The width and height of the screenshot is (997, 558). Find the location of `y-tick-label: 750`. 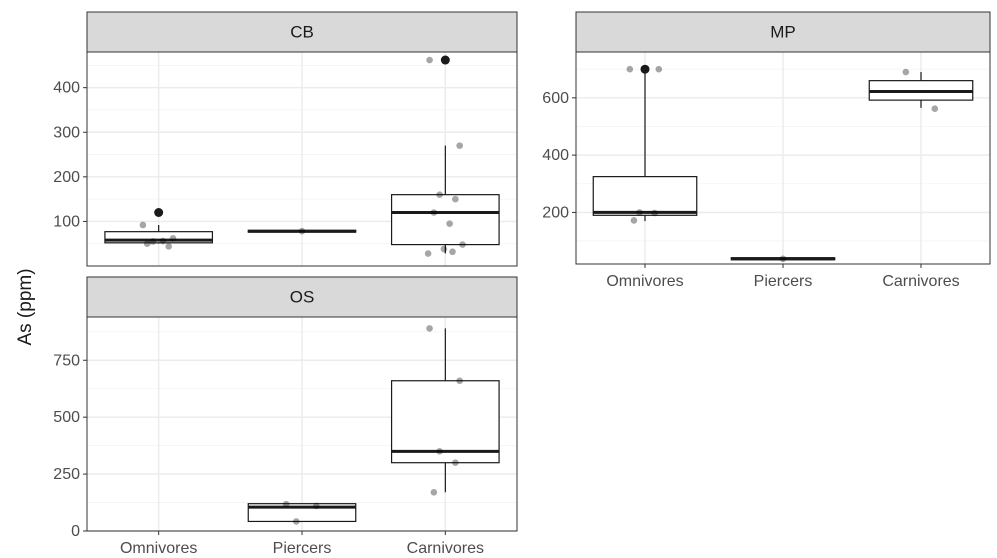

y-tick-label: 750 is located at coordinates (66, 360).